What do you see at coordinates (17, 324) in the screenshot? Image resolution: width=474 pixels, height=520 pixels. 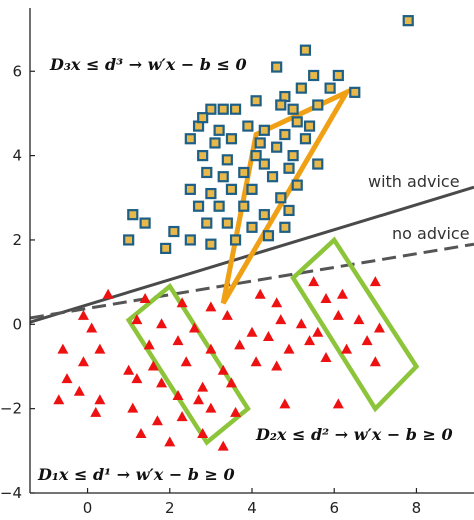 I see `y-tick-label: 0` at bounding box center [17, 324].